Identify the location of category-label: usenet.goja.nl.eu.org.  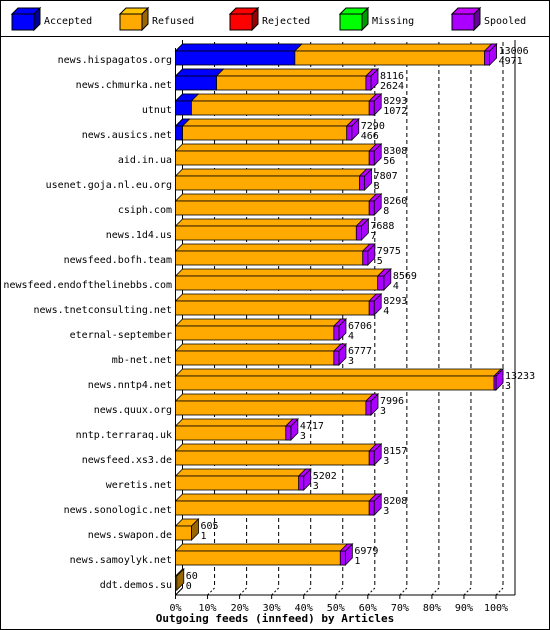
(109, 185).